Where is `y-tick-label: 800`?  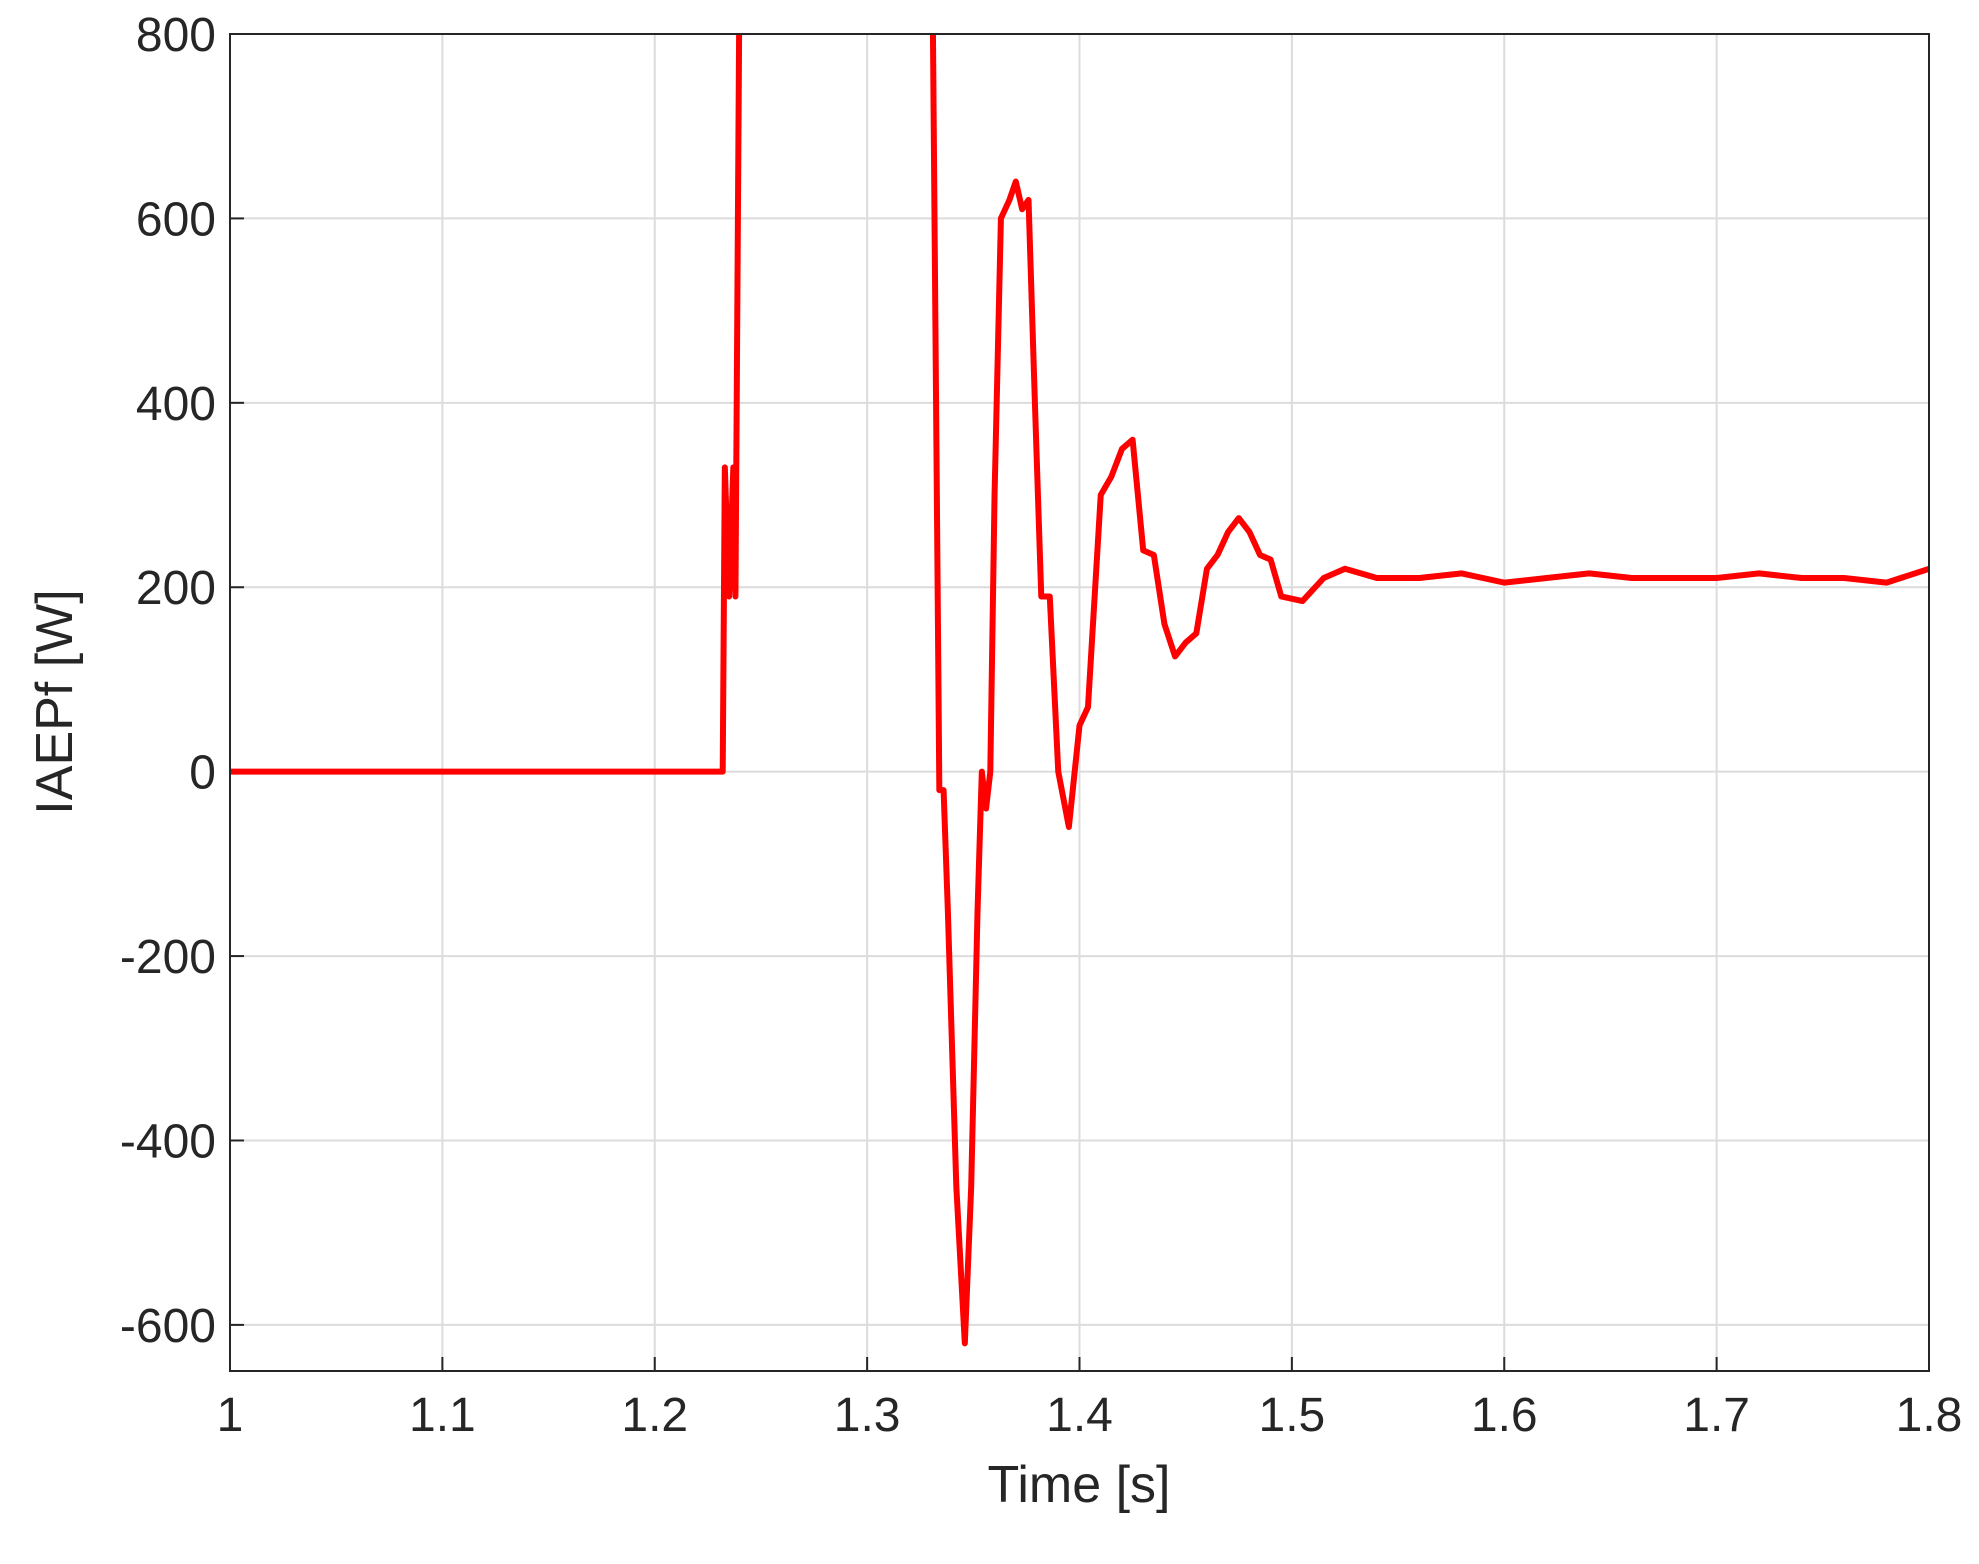
y-tick-label: 800 is located at coordinates (176, 35).